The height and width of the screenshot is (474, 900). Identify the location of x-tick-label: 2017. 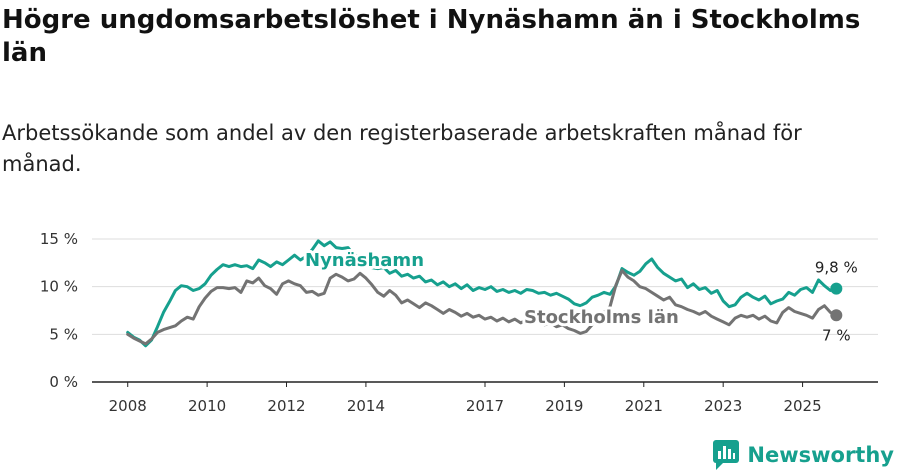
(485, 406).